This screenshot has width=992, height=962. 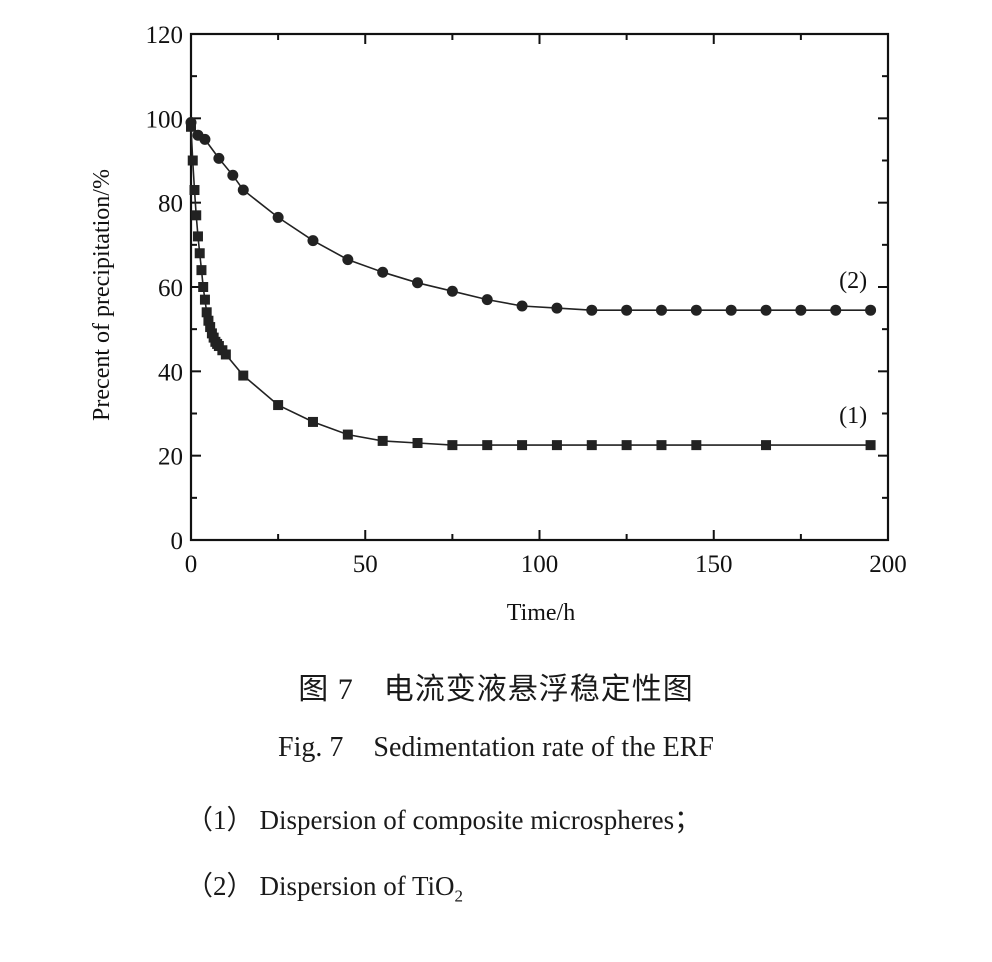 I want to click on series-2: (2), so click(x=531, y=216).